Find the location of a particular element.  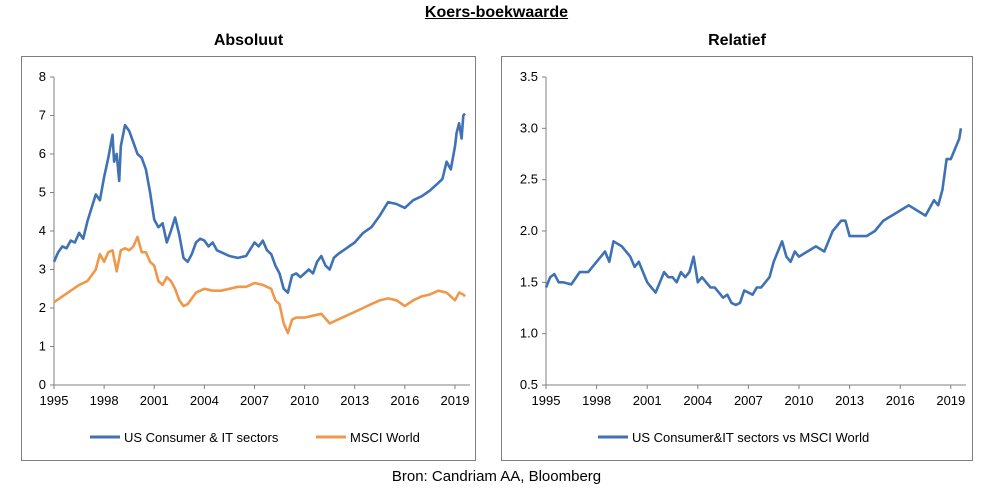

legend-label-0: US Consumer & IT sectors is located at coordinates (201, 437).